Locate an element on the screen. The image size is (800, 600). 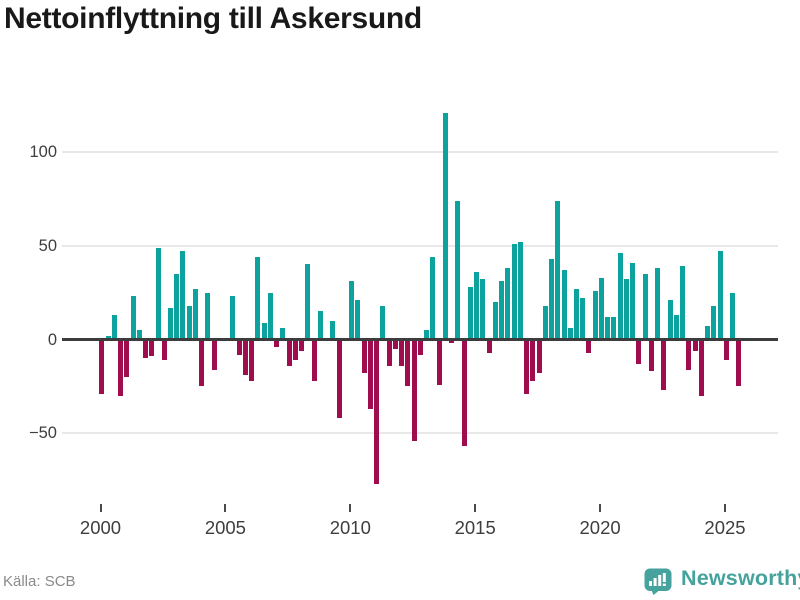
x-tick-2000 is located at coordinates (100, 508).